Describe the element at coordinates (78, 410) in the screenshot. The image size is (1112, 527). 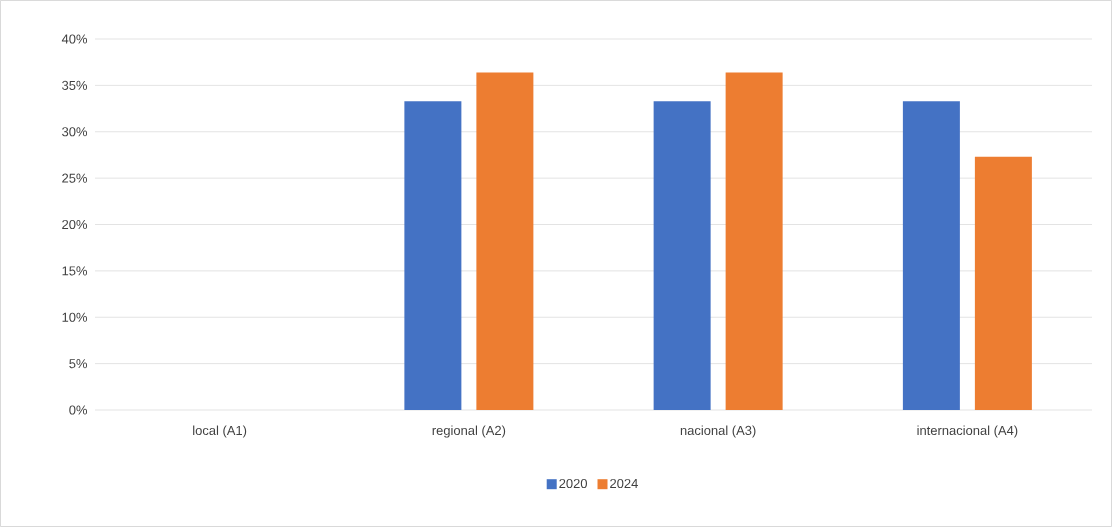
I see `y-tick-label: 0%` at that location.